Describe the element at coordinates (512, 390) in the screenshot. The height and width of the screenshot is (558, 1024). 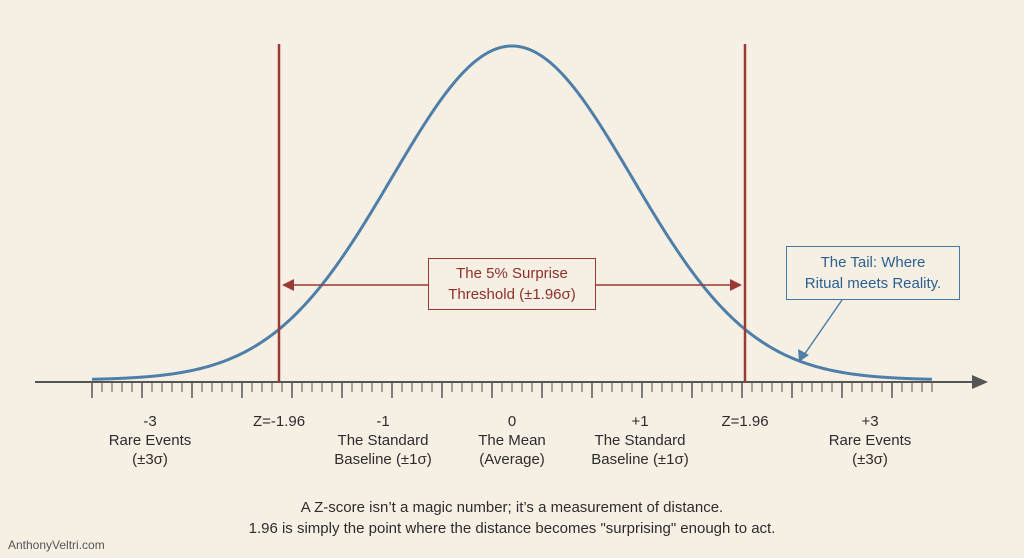
I see `axis-ticks` at that location.